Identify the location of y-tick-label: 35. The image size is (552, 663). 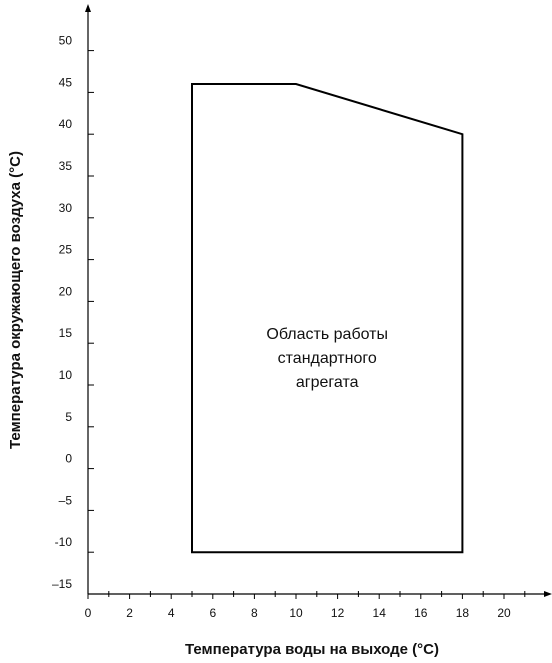
(66, 166).